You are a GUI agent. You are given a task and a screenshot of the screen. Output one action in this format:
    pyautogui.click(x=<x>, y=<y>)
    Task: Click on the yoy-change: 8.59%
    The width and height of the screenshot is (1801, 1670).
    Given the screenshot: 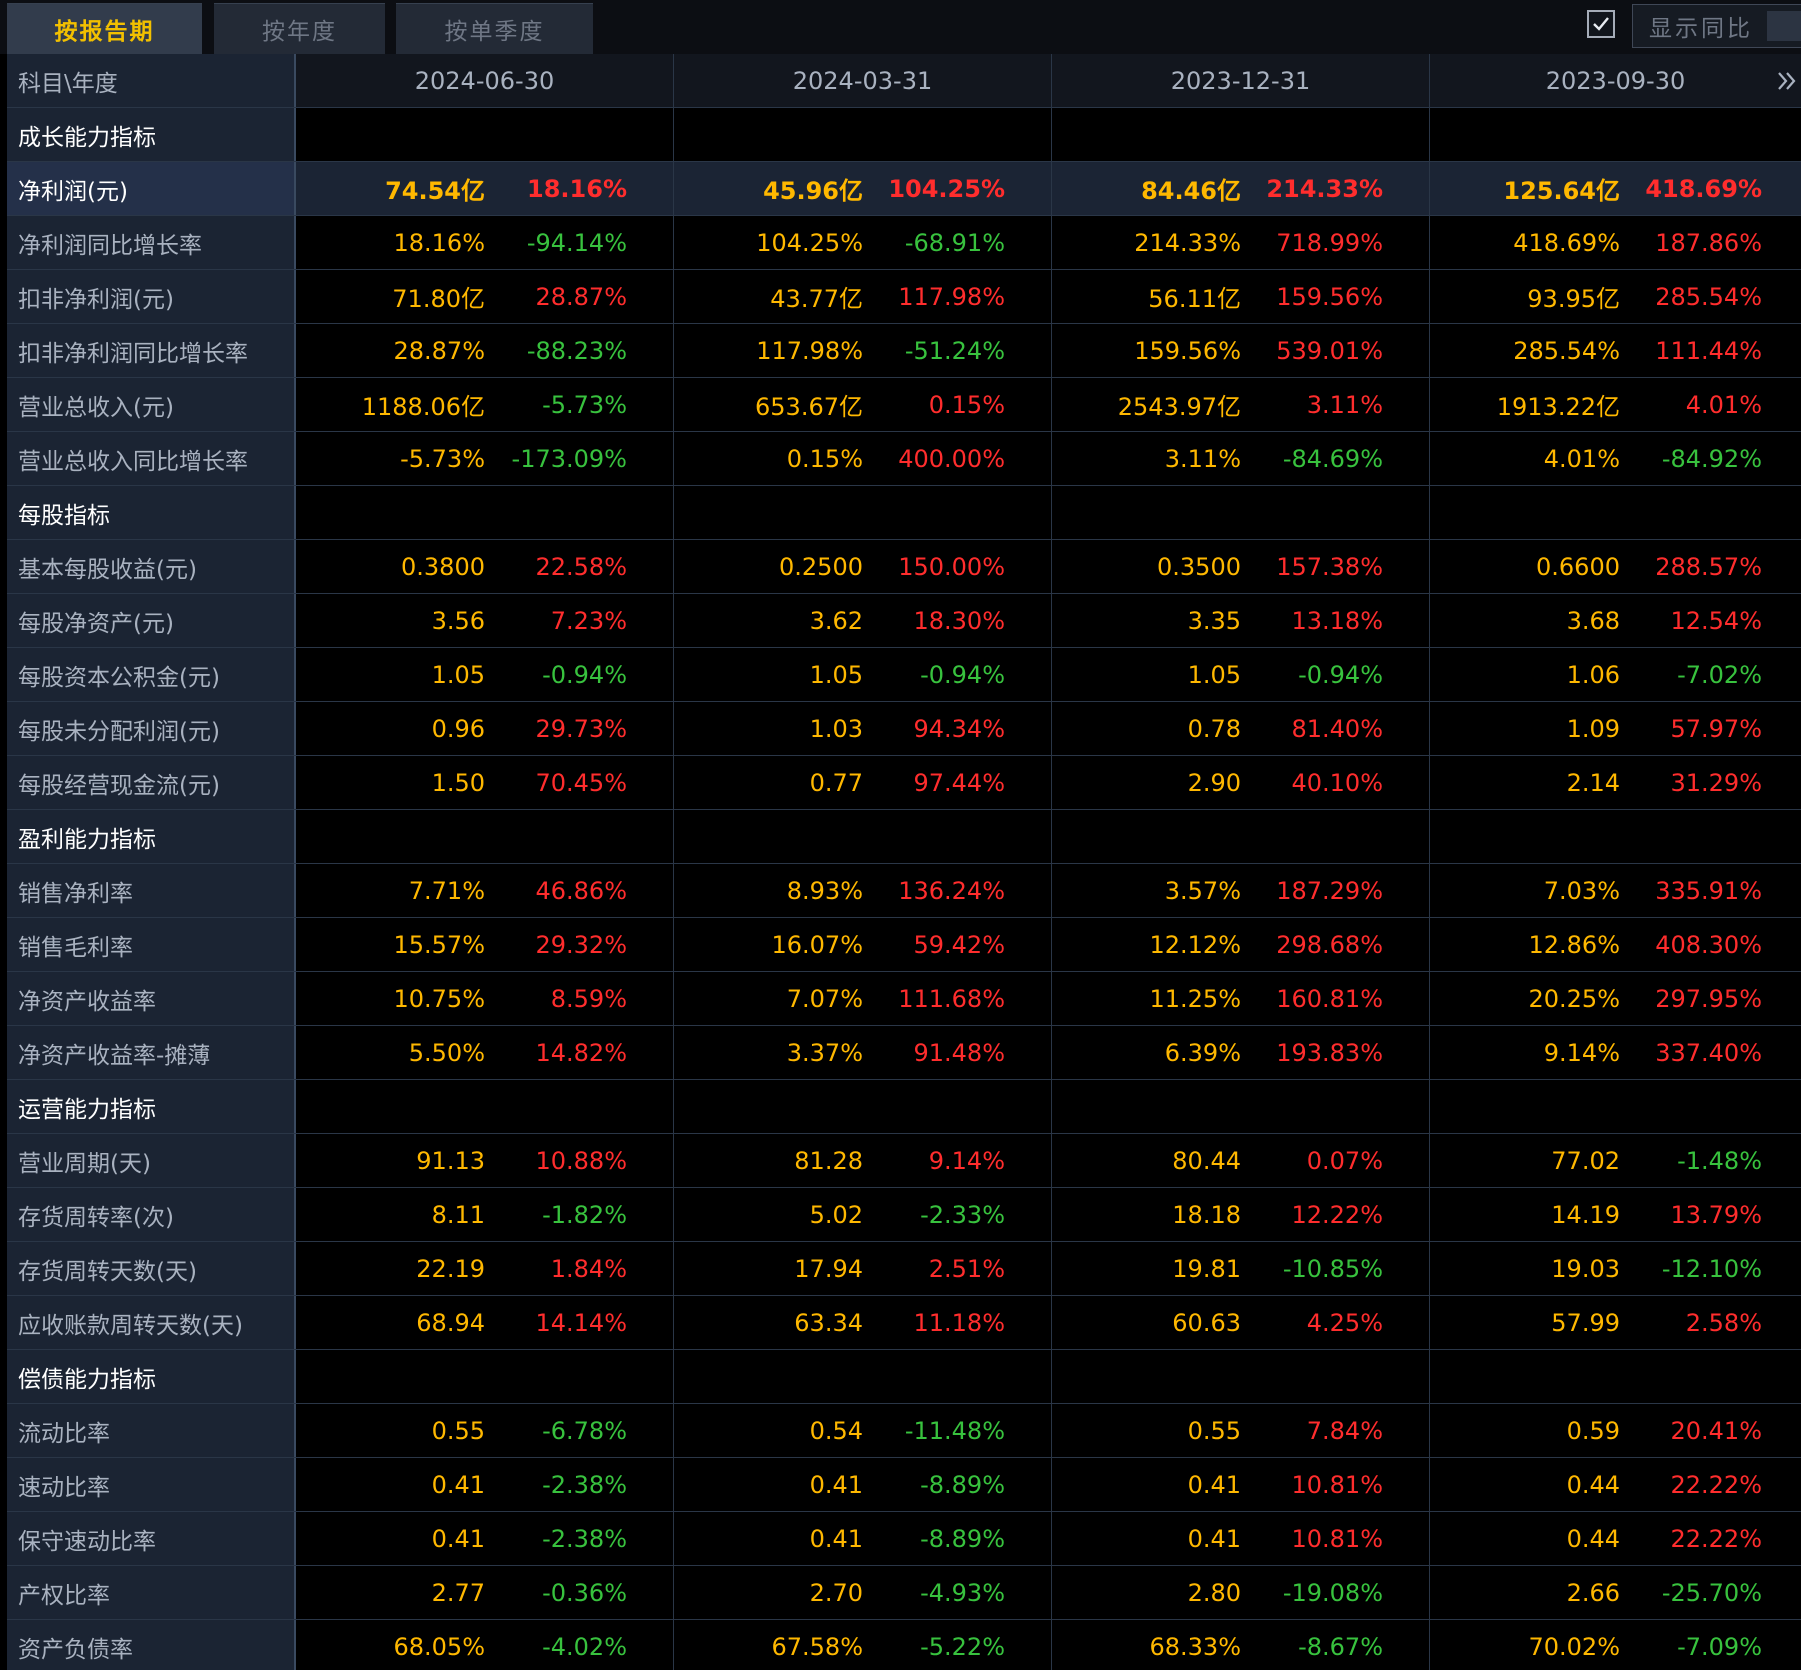 What is the action you would take?
    pyautogui.click(x=588, y=998)
    